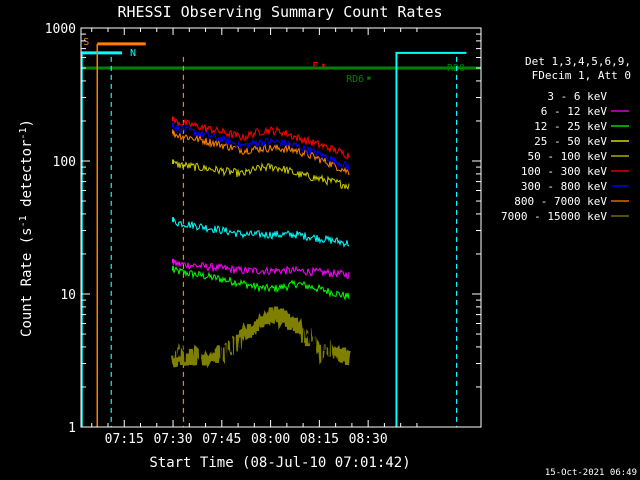 This screenshot has height=480, width=640. What do you see at coordinates (68, 295) in the screenshot?
I see `y-tick-label: 10` at bounding box center [68, 295].